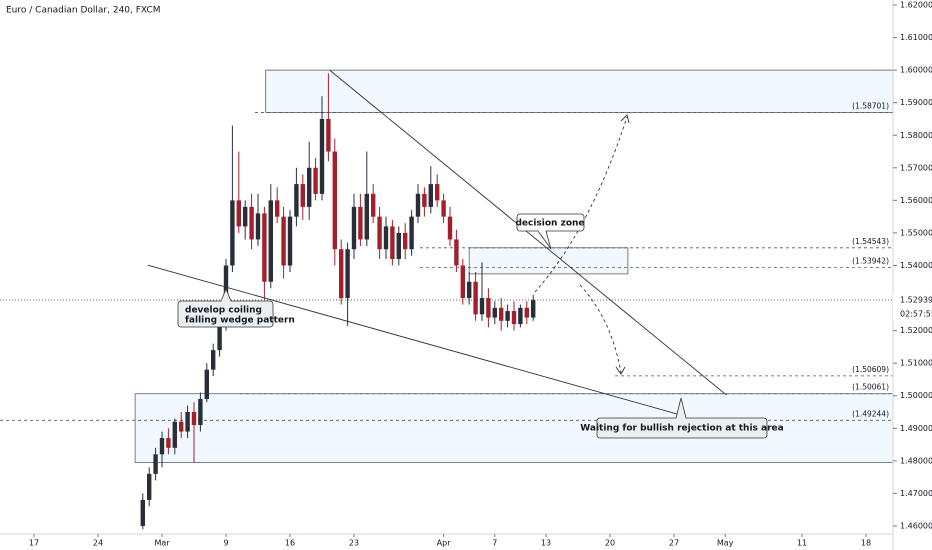 The width and height of the screenshot is (932, 550). What do you see at coordinates (354, 543) in the screenshot?
I see `x-tick-label: 23` at bounding box center [354, 543].